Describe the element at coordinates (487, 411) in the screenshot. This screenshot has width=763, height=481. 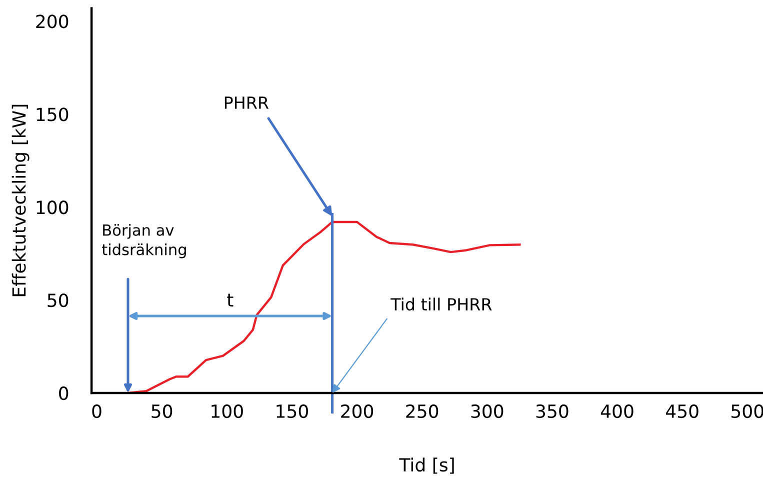
I see `x-tick-label: 300` at that location.